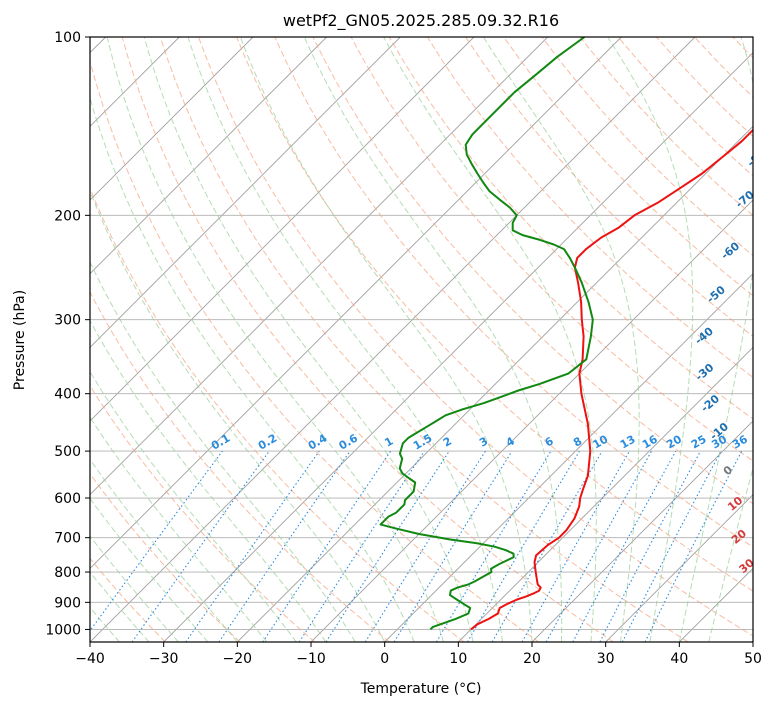 The height and width of the screenshot is (712, 775). I want to click on x-tick-label: −40, so click(90, 659).